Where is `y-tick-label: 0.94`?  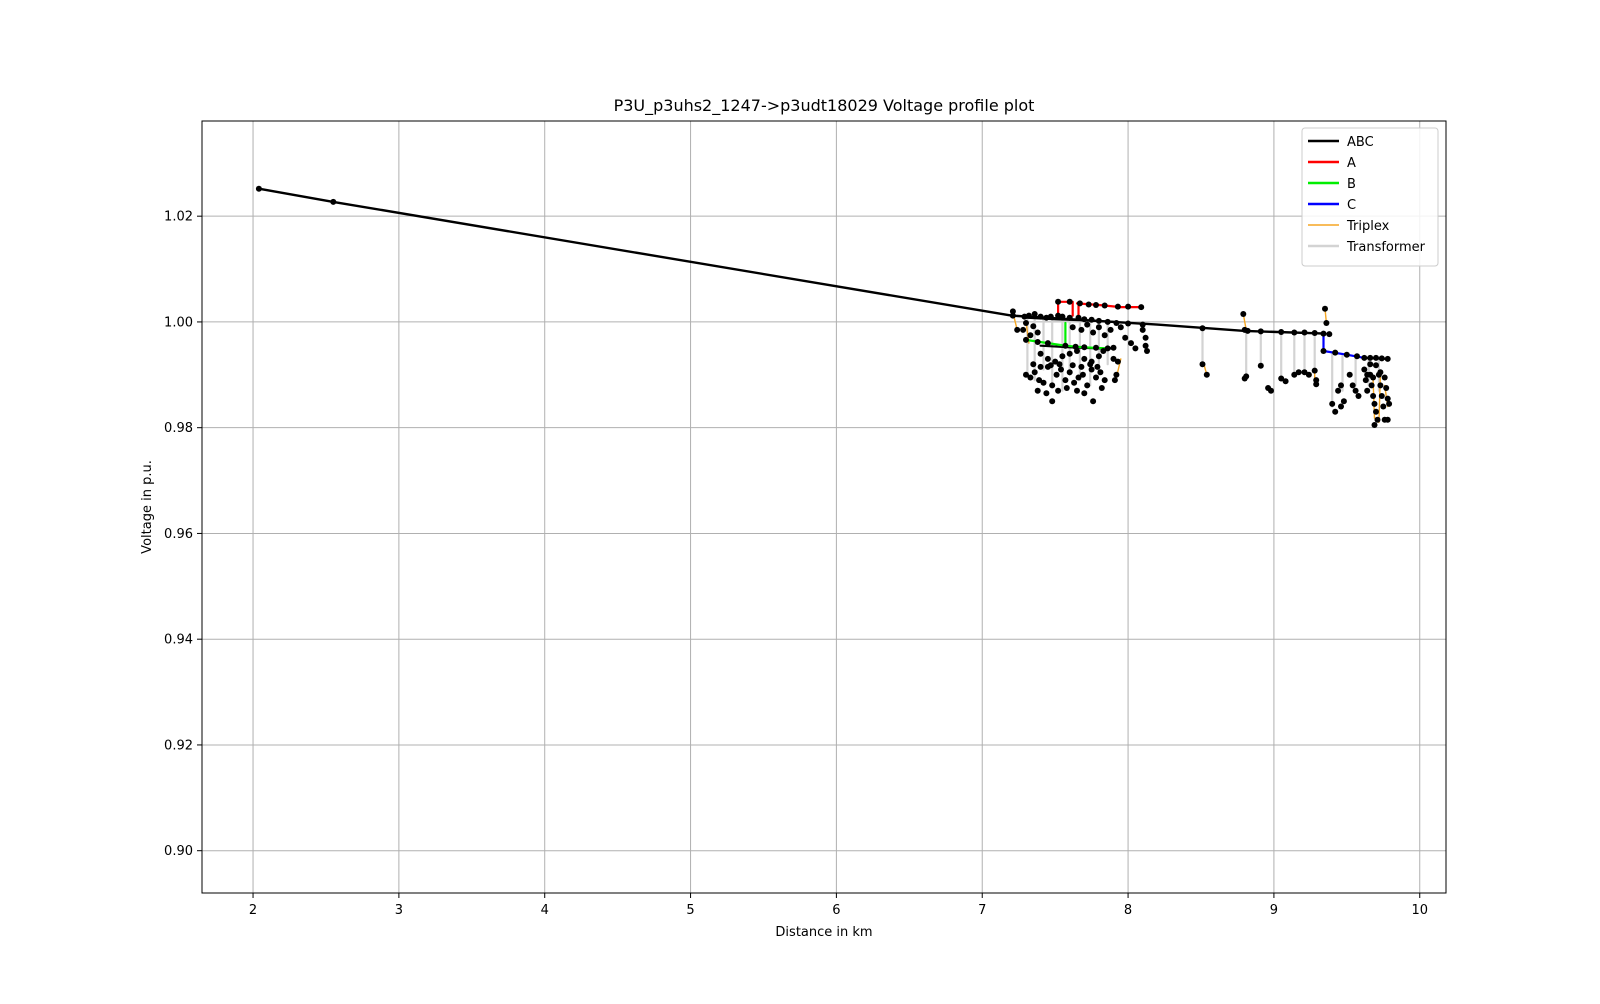
y-tick-label: 0.94 is located at coordinates (178, 640).